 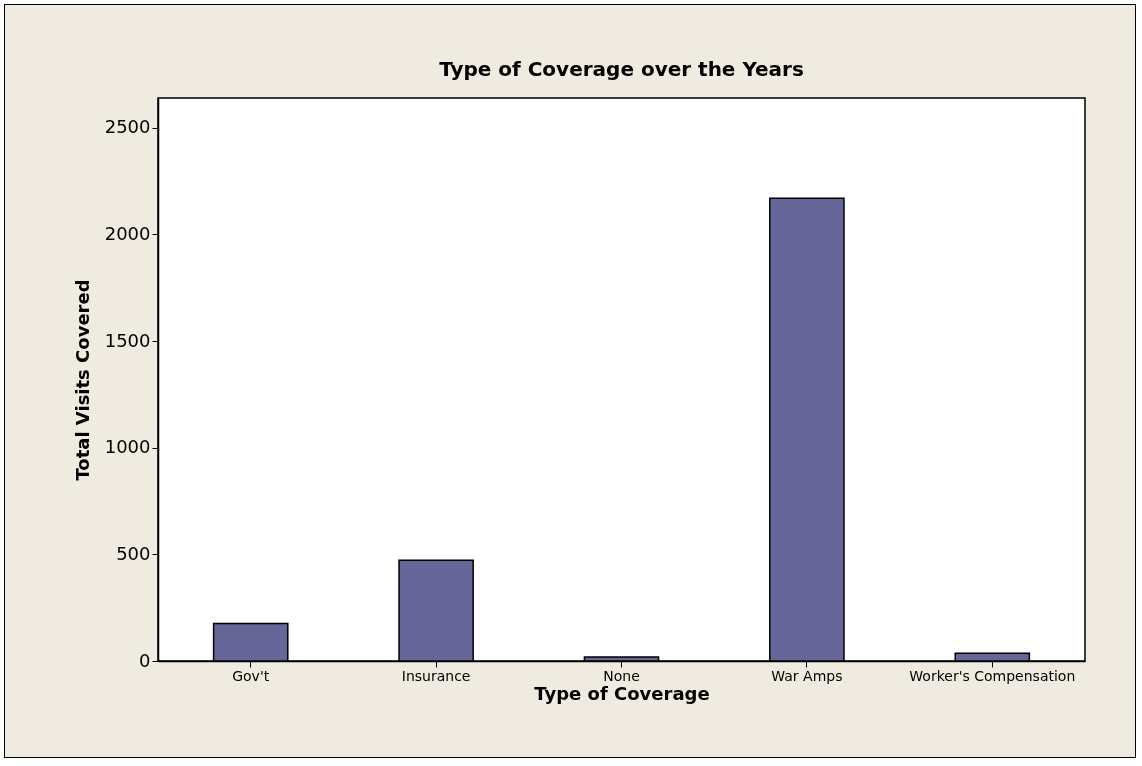 What do you see at coordinates (436, 675) in the screenshot?
I see `x-tick-label: Insurance` at bounding box center [436, 675].